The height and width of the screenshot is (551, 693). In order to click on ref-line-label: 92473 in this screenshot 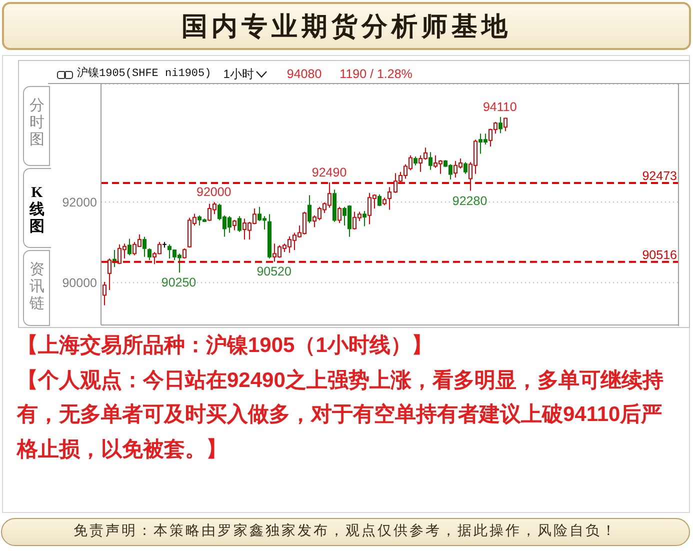, I will do `click(660, 176)`.